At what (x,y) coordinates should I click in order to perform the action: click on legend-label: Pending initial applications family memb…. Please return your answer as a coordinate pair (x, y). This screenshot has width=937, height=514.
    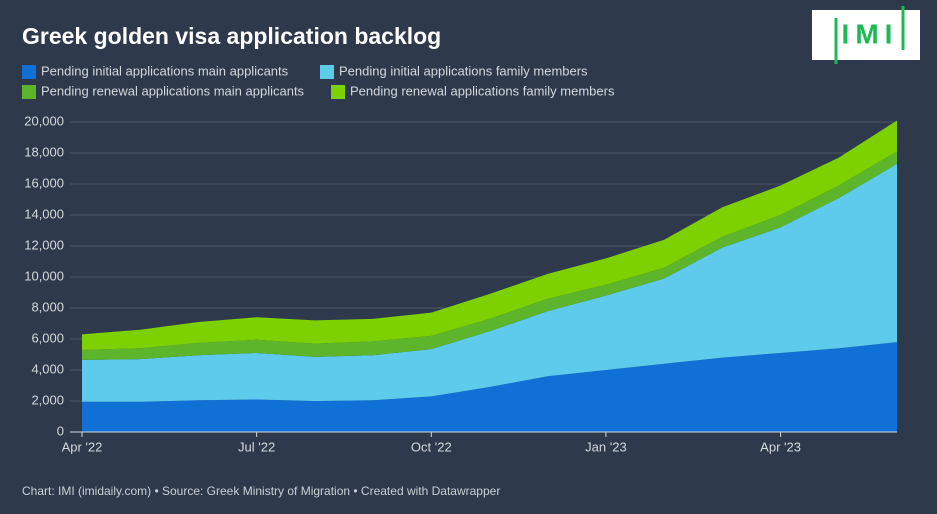
    Looking at the image, I should click on (463, 70).